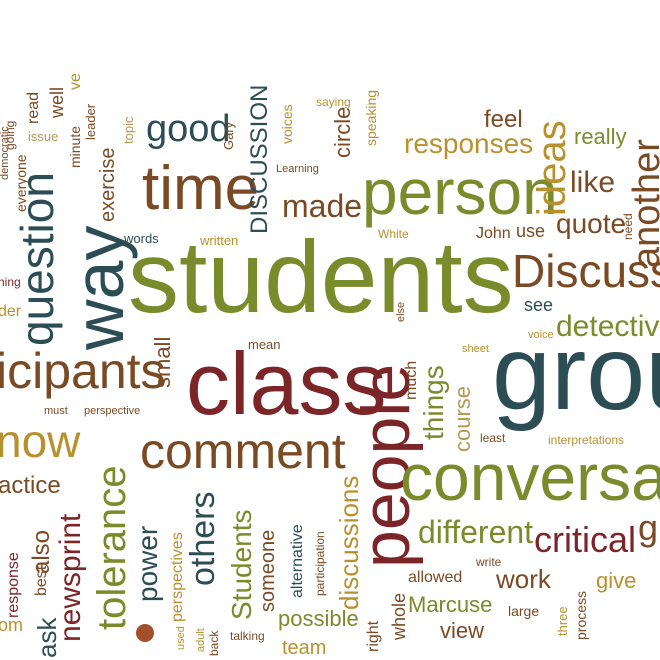 This screenshot has height=660, width=660. What do you see at coordinates (493, 438) in the screenshot?
I see `word-least: least` at bounding box center [493, 438].